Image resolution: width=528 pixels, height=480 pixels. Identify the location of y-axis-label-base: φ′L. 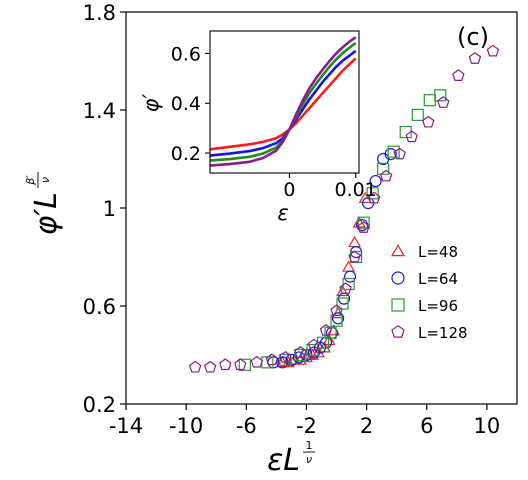
(46, 213).